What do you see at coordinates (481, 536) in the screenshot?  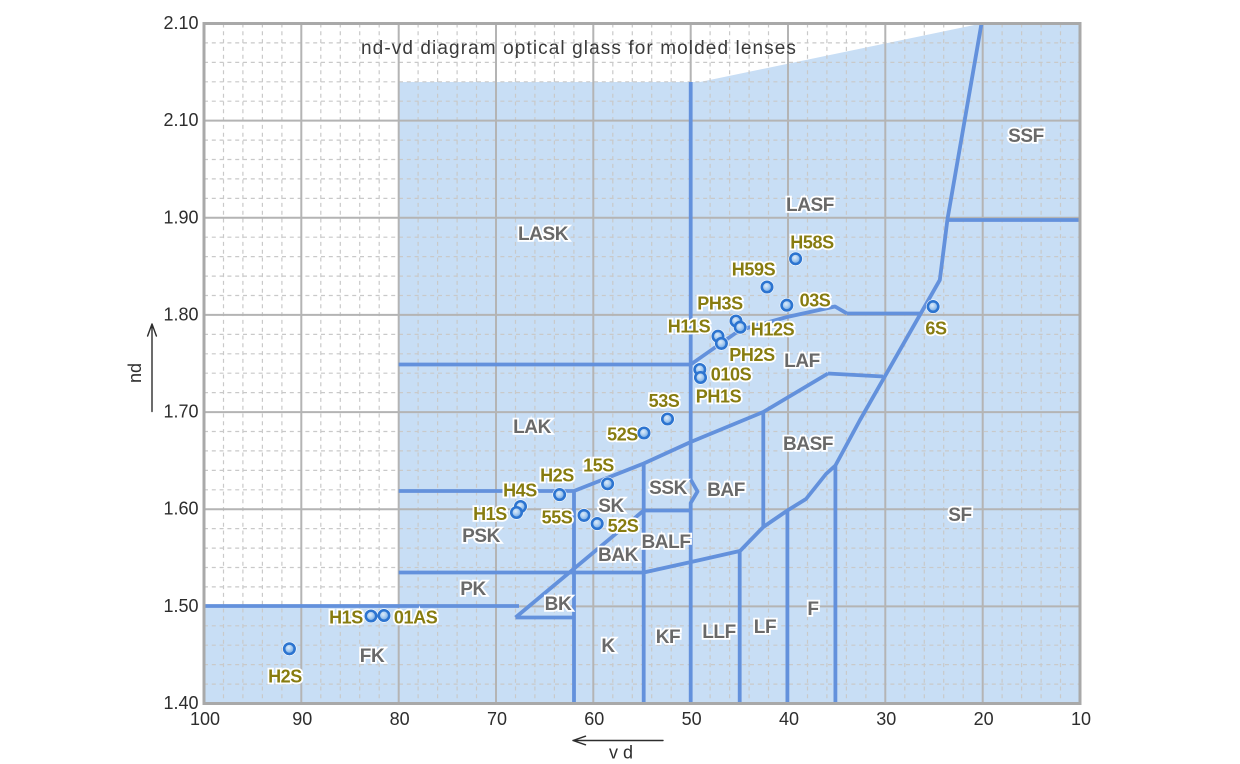 I see `svg-text: PSK` at bounding box center [481, 536].